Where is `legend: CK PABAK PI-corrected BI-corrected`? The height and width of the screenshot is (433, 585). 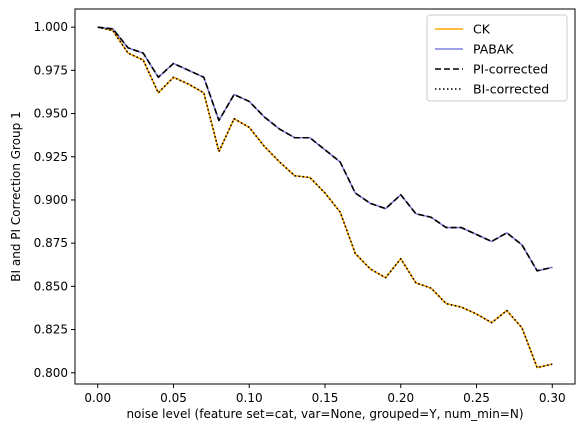
legend: CK PABAK PI-corrected BI-corrected is located at coordinates (497, 58).